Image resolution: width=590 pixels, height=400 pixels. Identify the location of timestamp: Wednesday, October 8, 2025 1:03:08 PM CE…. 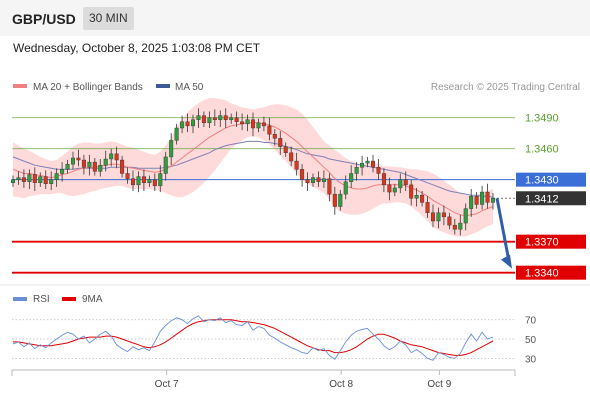
(137, 48).